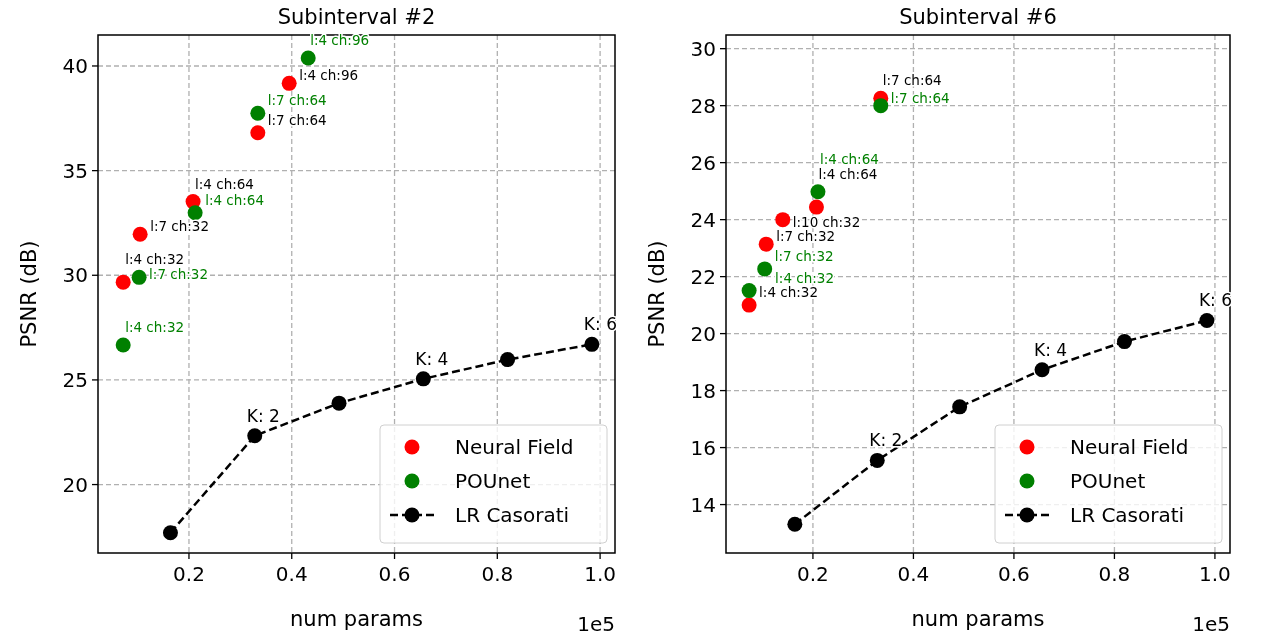  Describe the element at coordinates (978, 17) in the screenshot. I see `chart-title: Subinterval #6` at that location.